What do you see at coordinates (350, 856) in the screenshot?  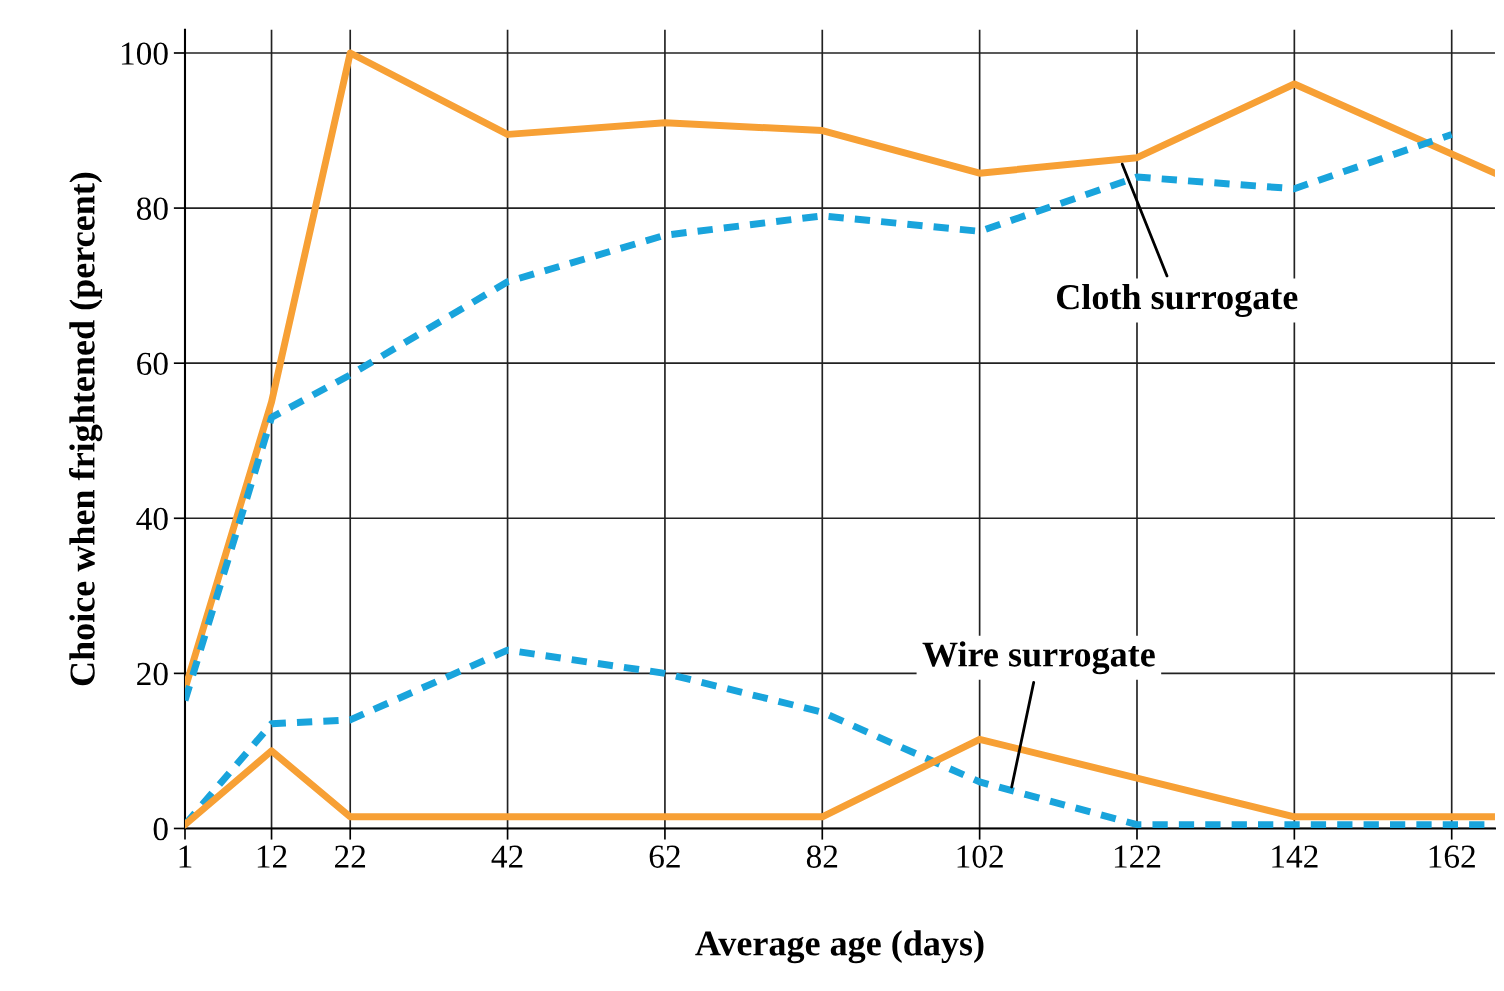 I see `x-tick-label: 22` at bounding box center [350, 856].